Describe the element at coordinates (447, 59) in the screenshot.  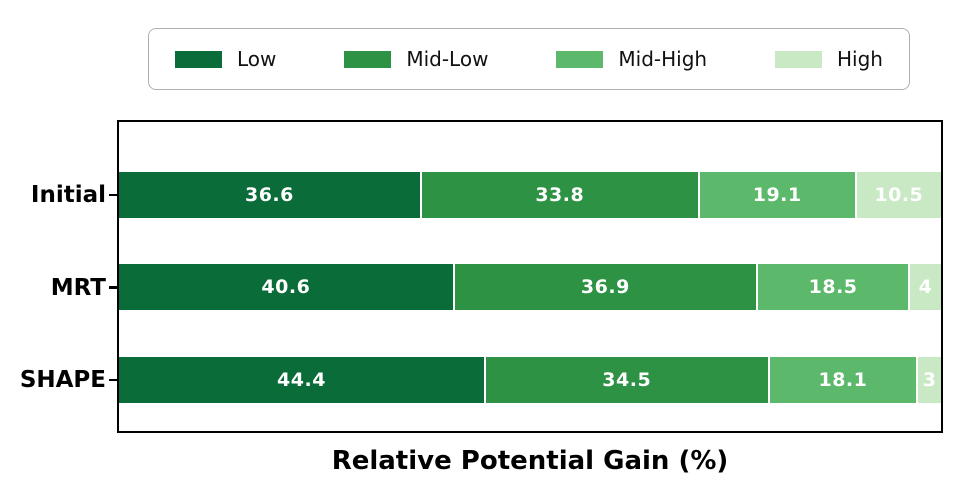
I see `legend-label: Mid-Low` at that location.